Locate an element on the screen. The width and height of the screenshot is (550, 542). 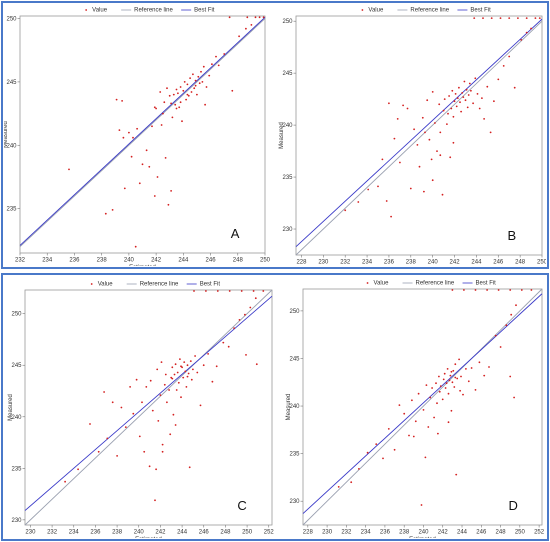
y-tick-label: 245 is located at coordinates (294, 359).